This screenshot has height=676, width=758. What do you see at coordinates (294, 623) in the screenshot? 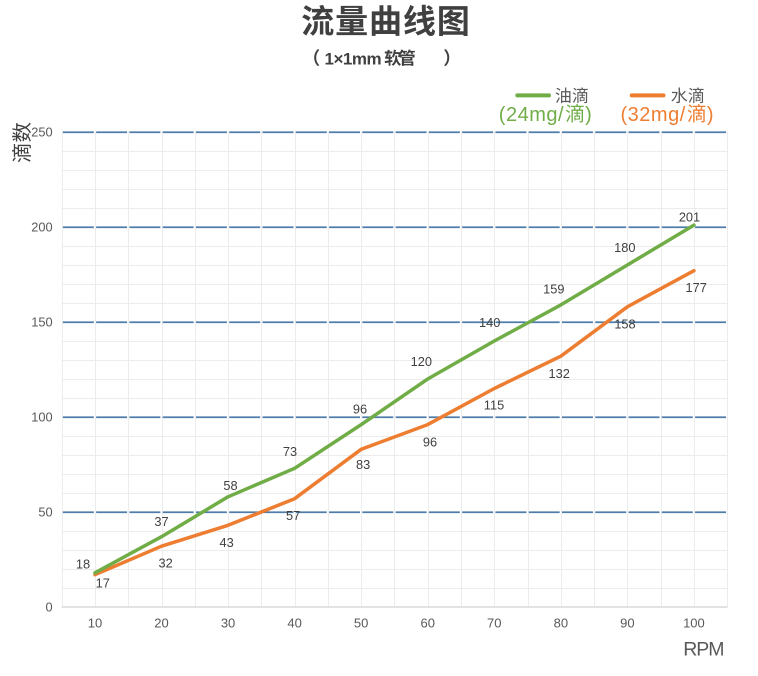
I see `svg-text: 40` at bounding box center [294, 623].